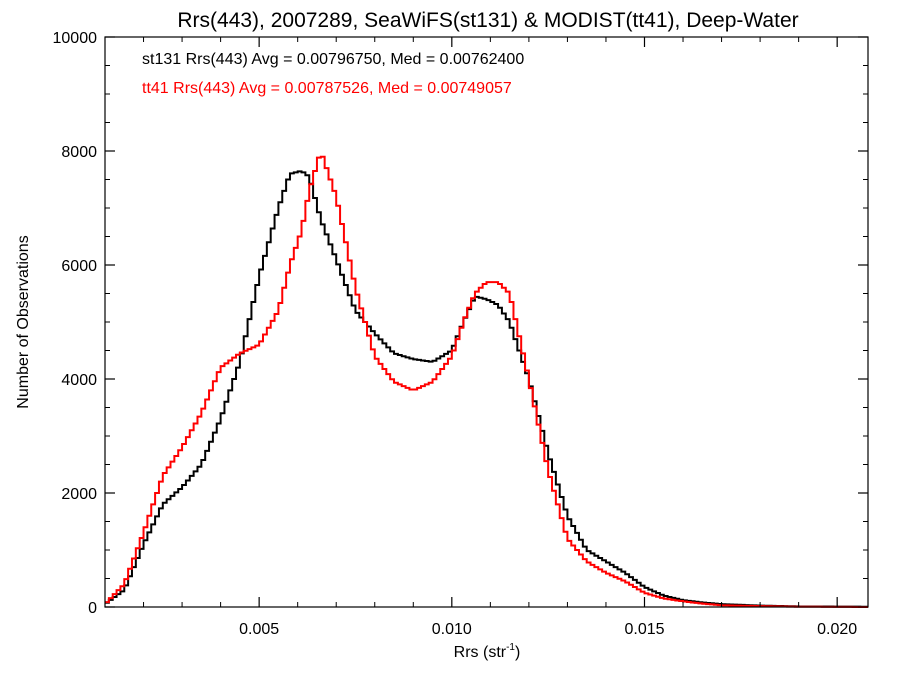  I want to click on x-tick-label: 0.020, so click(837, 629).